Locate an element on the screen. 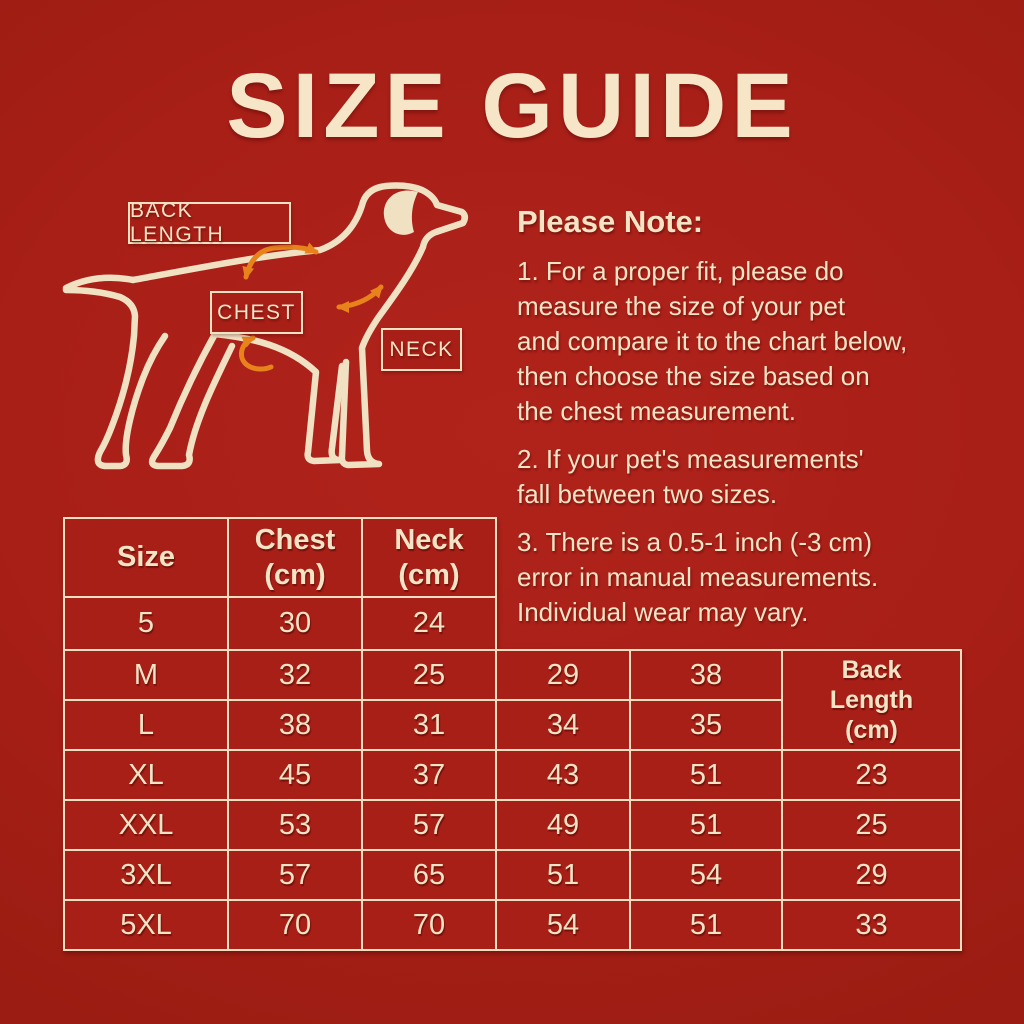 This screenshot has width=1024, height=1024. table-cell-size: M is located at coordinates (146, 675).